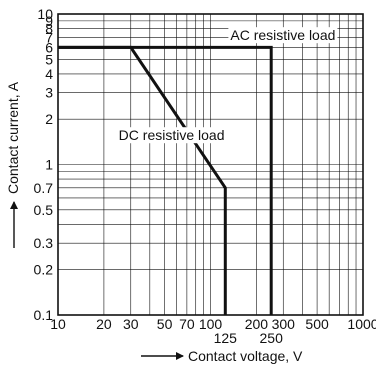 The image size is (376, 370). I want to click on x-tick-label: 500, so click(317, 324).